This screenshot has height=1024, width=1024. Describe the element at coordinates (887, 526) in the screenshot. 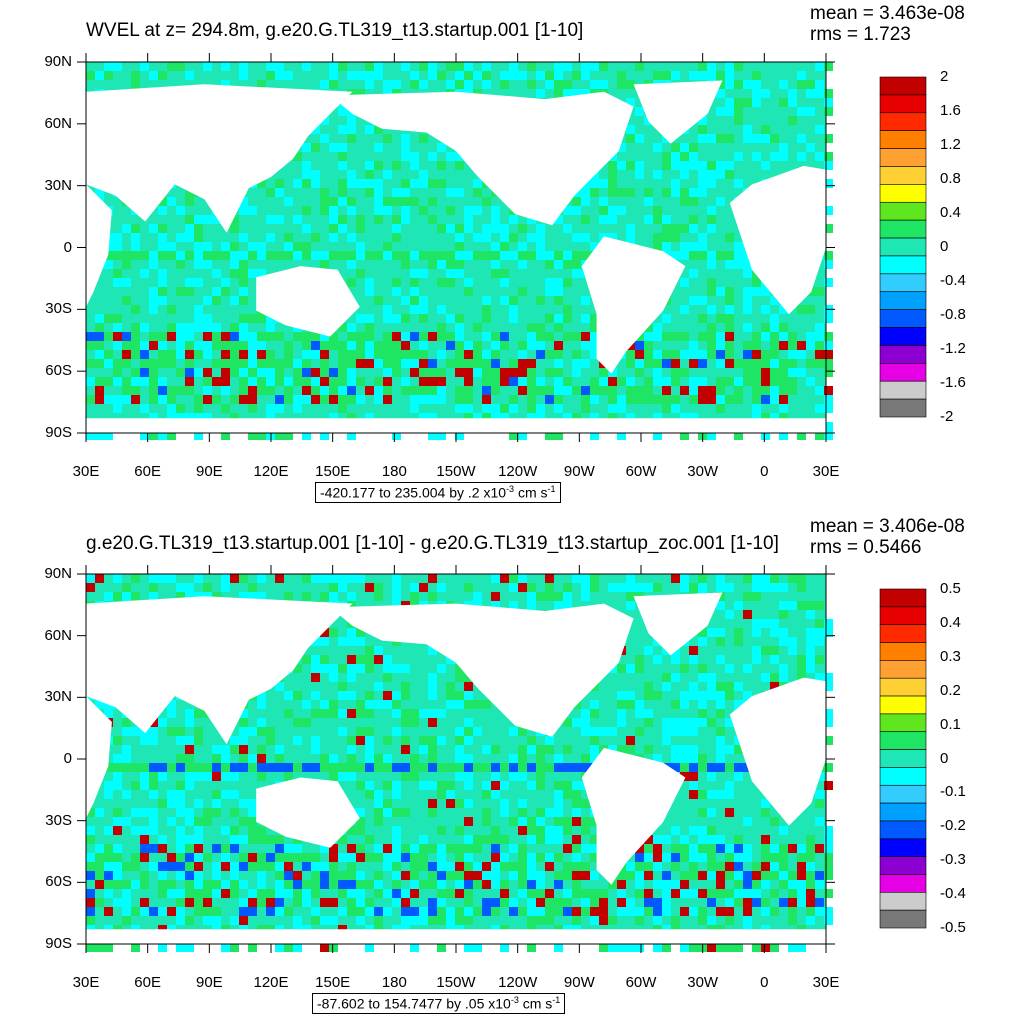

I see `bottom-stat-mean: mean = 3.406e-08` at that location.